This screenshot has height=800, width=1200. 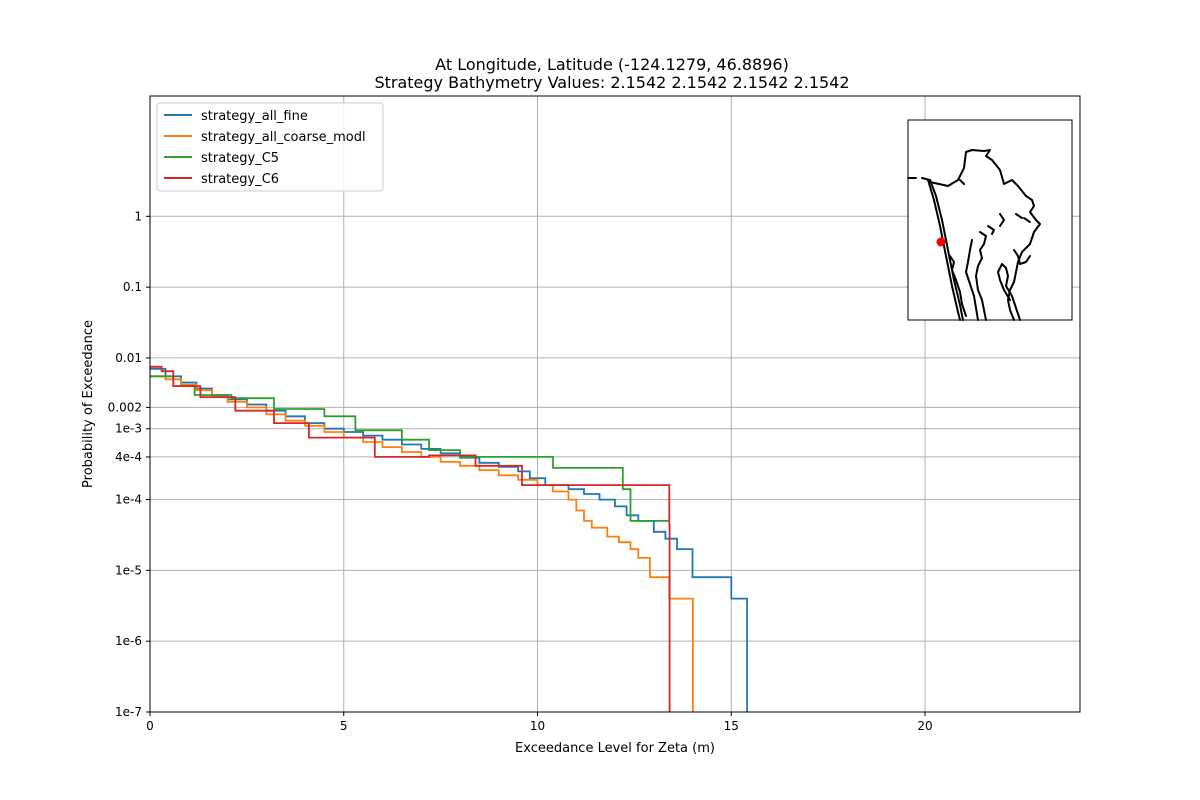 I want to click on y-tick-label: 4e-4, so click(x=128, y=457).